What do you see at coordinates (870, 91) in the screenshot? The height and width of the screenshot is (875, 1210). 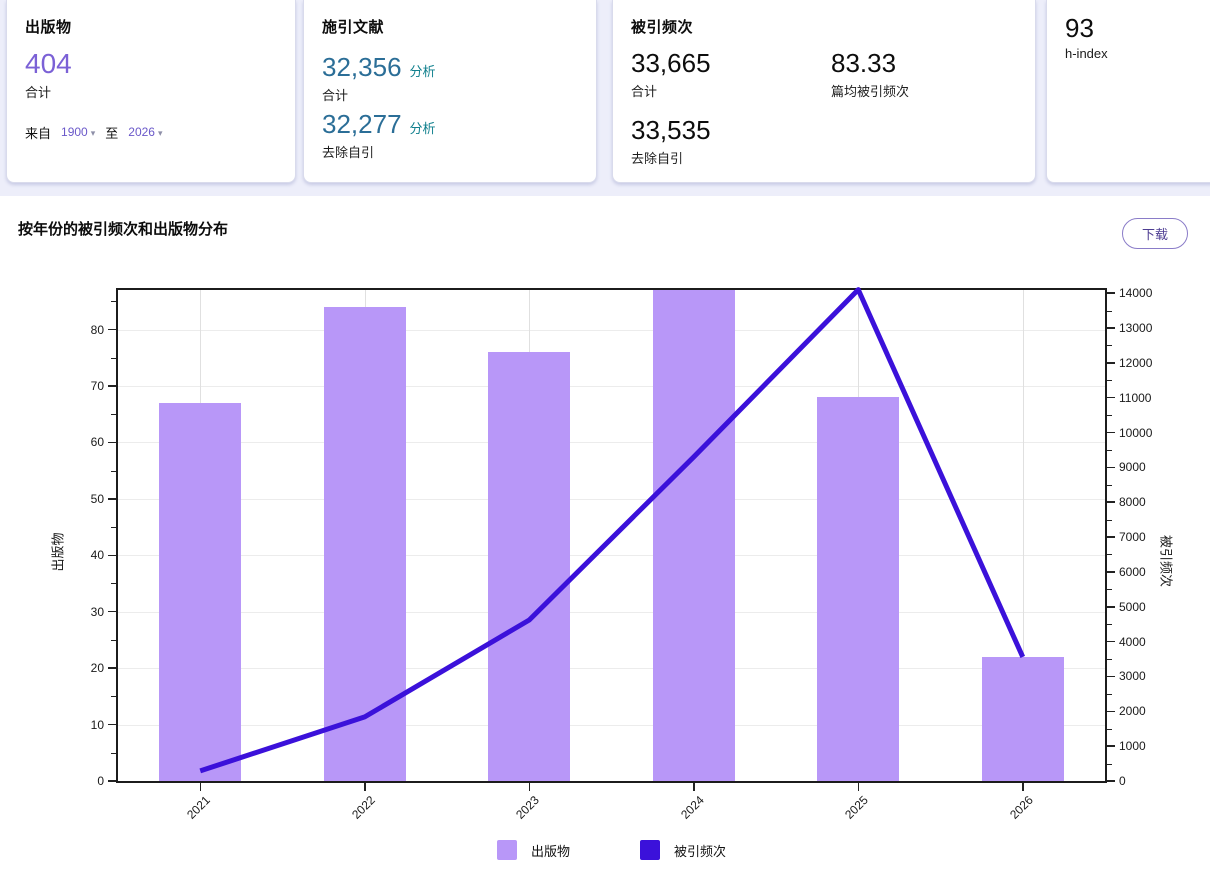 I see `cited-average-label: 篇均被引频次` at bounding box center [870, 91].